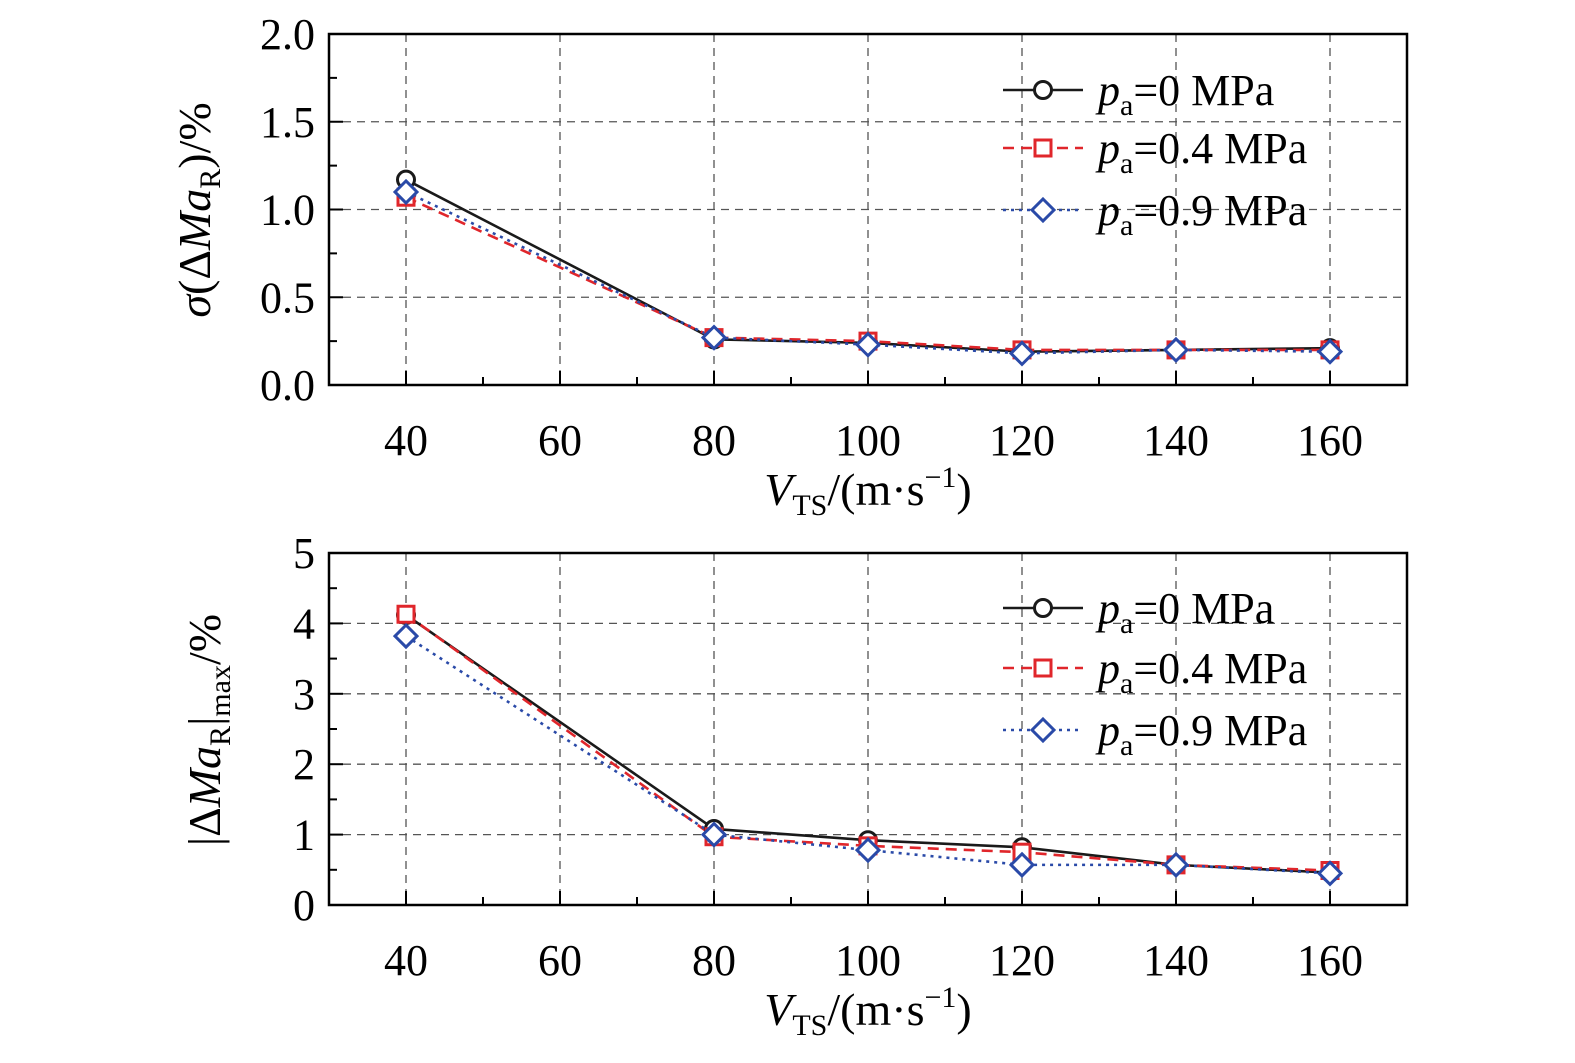 This screenshot has height=1063, width=1575. What do you see at coordinates (220, 691) in the screenshot?
I see `y-axis-title-sub2: max` at bounding box center [220, 691].